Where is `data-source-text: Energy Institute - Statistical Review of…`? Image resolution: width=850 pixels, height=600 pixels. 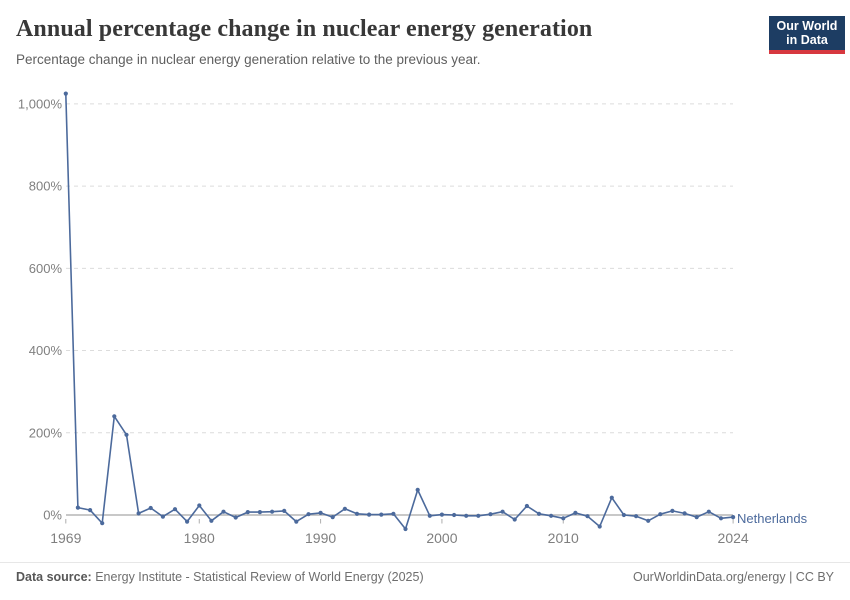
data-source-text: Energy Institute - Statistical Review of… is located at coordinates (259, 577).